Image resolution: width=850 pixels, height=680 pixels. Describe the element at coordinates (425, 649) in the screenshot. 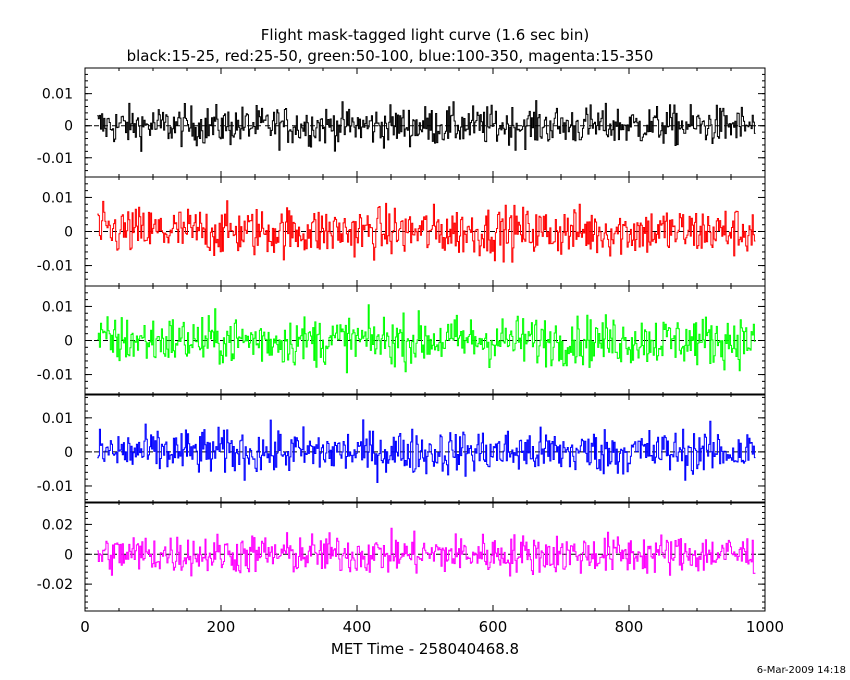

I see `x-axis-label: MET Time - 258040468.8` at that location.